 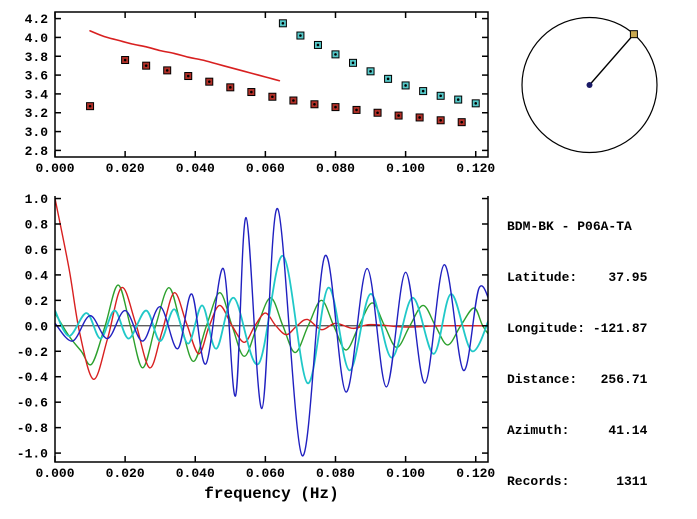 What do you see at coordinates (37, 225) in the screenshot?
I see `y-tick-label: 0.8` at bounding box center [37, 225].